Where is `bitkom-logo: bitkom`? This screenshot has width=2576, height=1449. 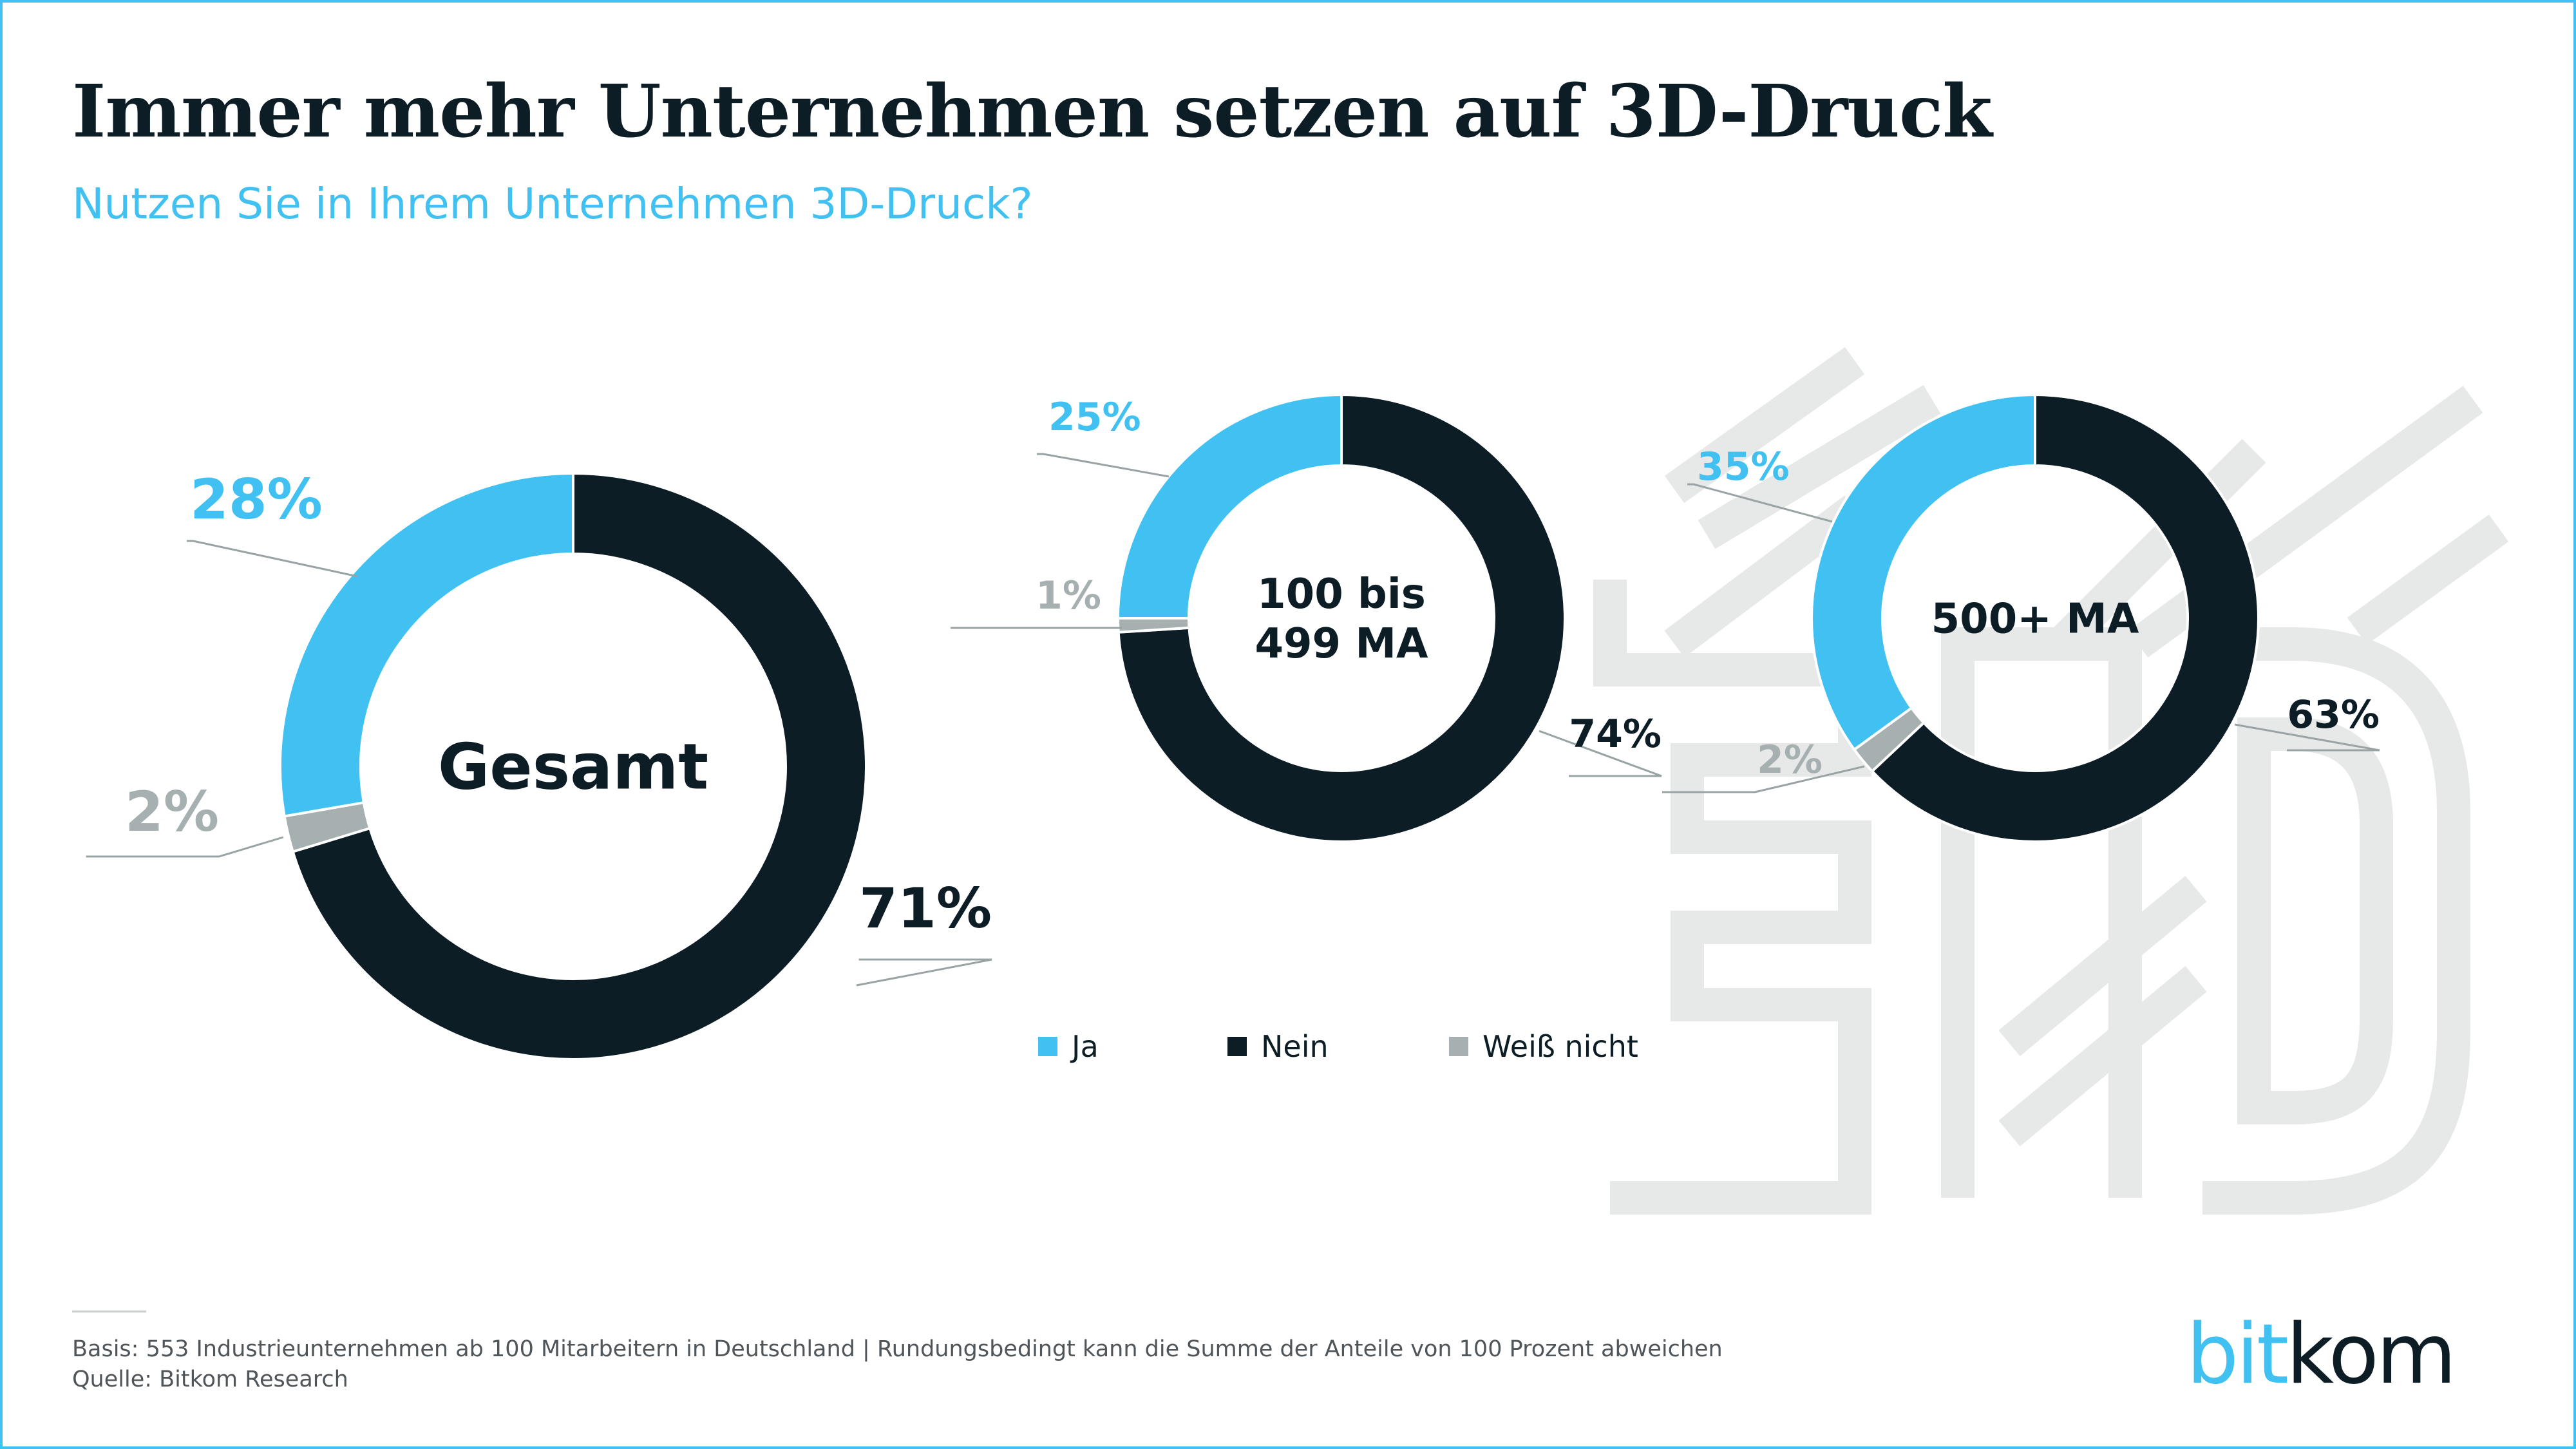
bitkom-logo: bitkom is located at coordinates (2322, 1355).